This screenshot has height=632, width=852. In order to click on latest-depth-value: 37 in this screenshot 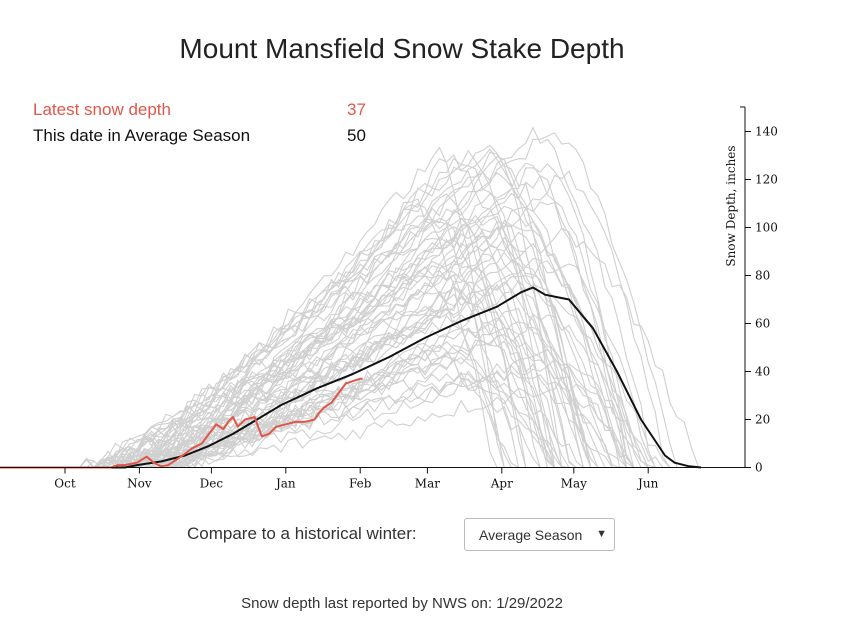, I will do `click(356, 109)`.